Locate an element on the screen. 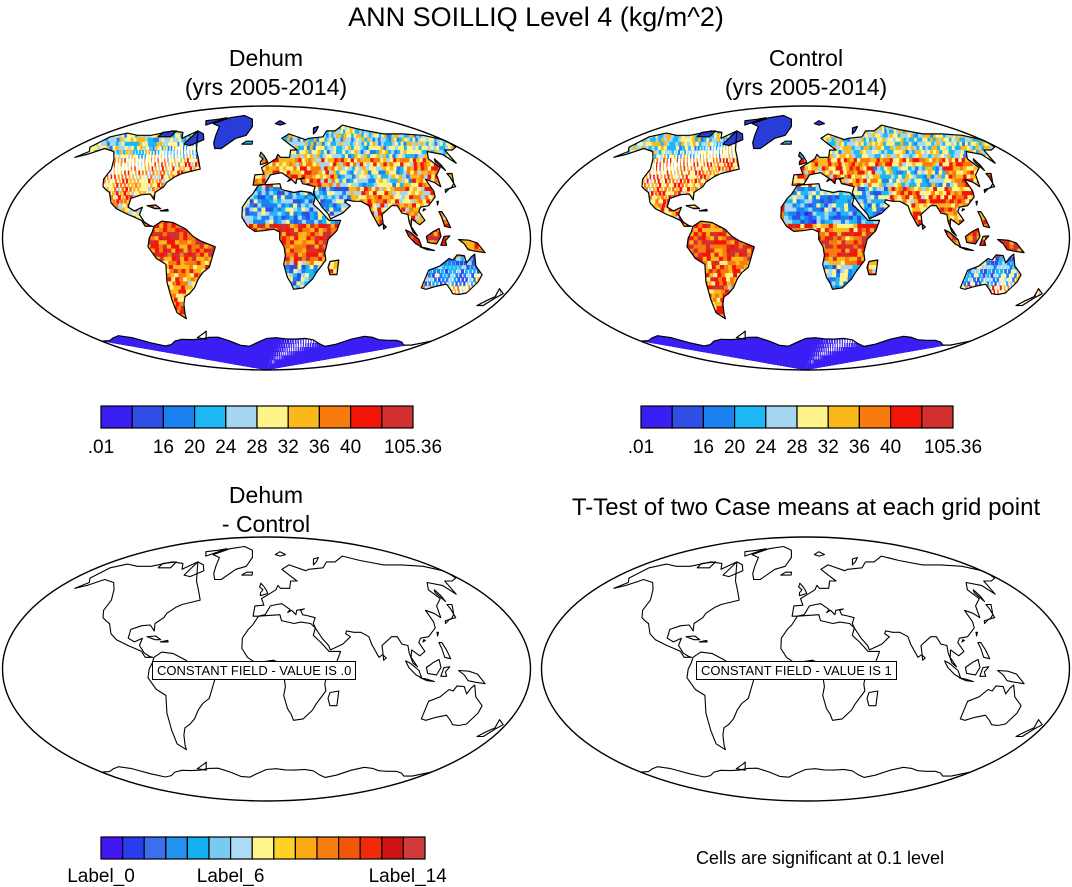  significance-note: Cells are significant at 0.1 level is located at coordinates (820, 858).